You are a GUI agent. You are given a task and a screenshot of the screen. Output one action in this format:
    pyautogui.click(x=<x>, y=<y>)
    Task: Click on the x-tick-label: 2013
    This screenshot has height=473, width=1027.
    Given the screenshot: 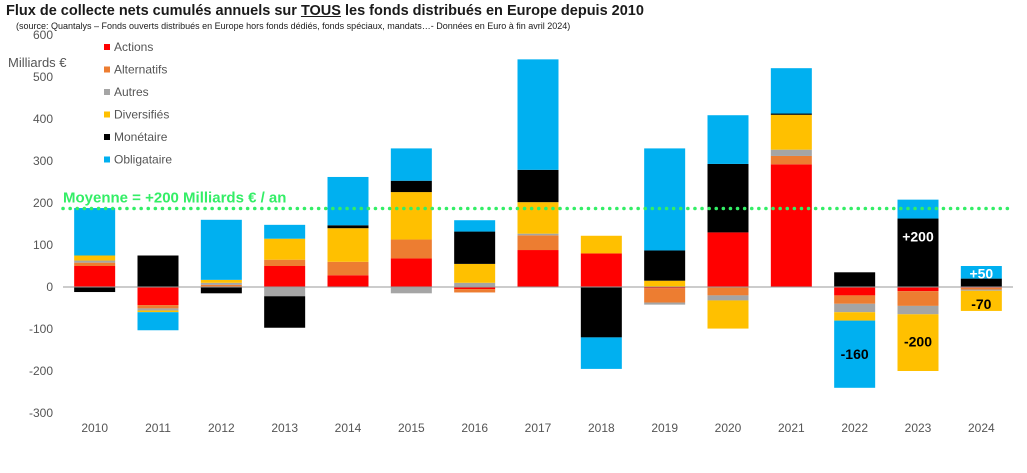 What is the action you would take?
    pyautogui.click(x=284, y=428)
    